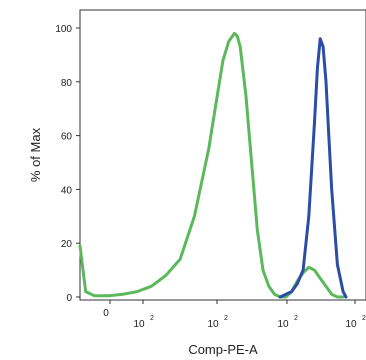 The height and width of the screenshot is (360, 366). What do you see at coordinates (67, 244) in the screenshot?
I see `y-tick-label: 20` at bounding box center [67, 244].